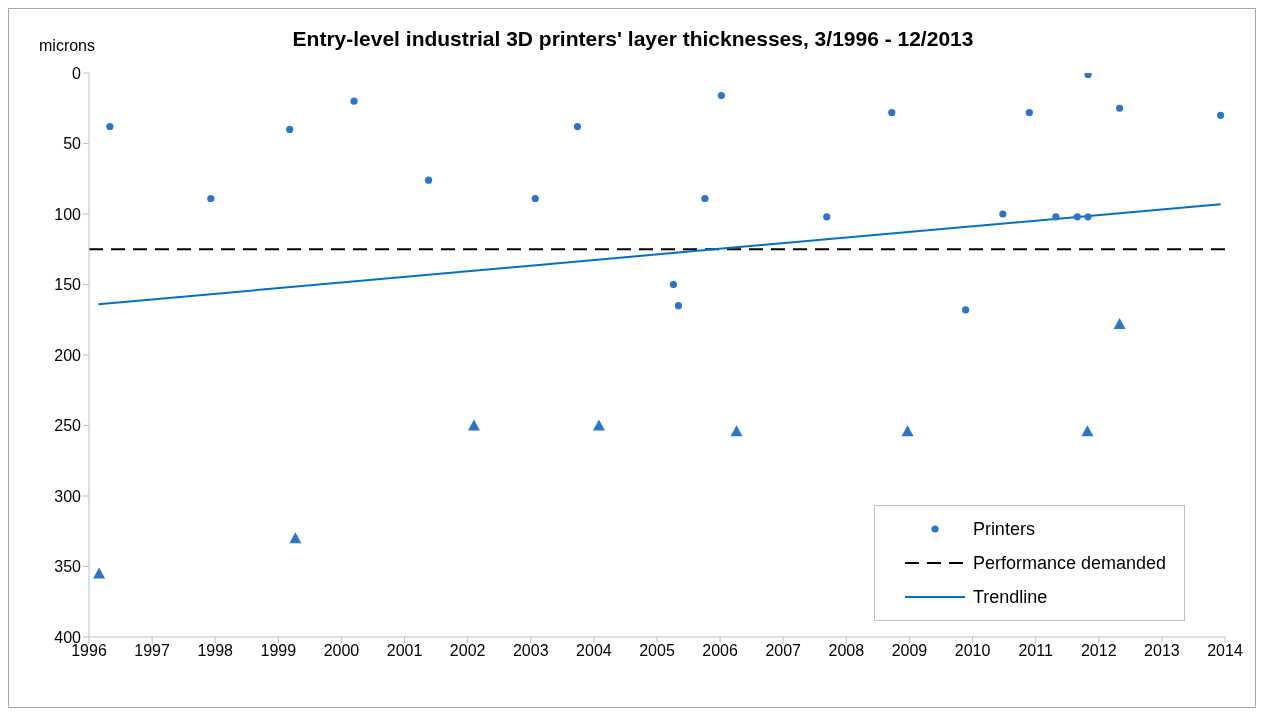  What do you see at coordinates (972, 651) in the screenshot?
I see `x-tick-label: 2010` at bounding box center [972, 651].